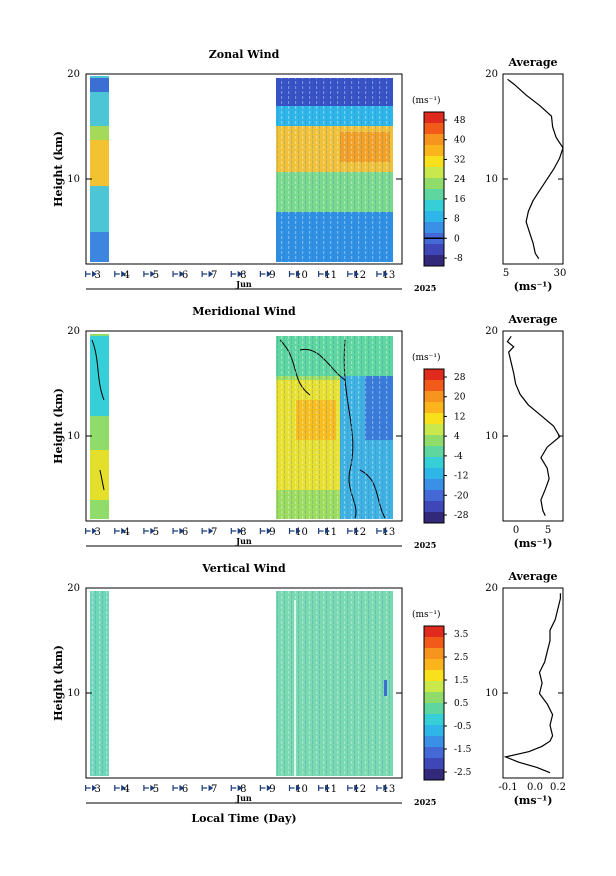 This screenshot has height=876, width=616. What do you see at coordinates (241, 683) in the screenshot?
I see `vertical-wind-heatmap` at bounding box center [241, 683].